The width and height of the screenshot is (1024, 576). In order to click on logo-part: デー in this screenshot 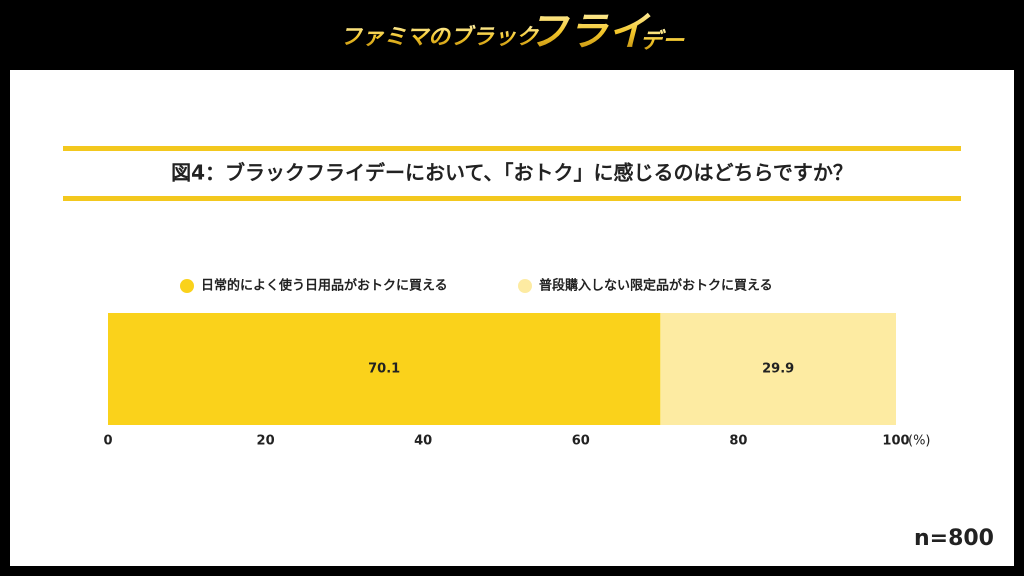, I will do `click(662, 41)`.